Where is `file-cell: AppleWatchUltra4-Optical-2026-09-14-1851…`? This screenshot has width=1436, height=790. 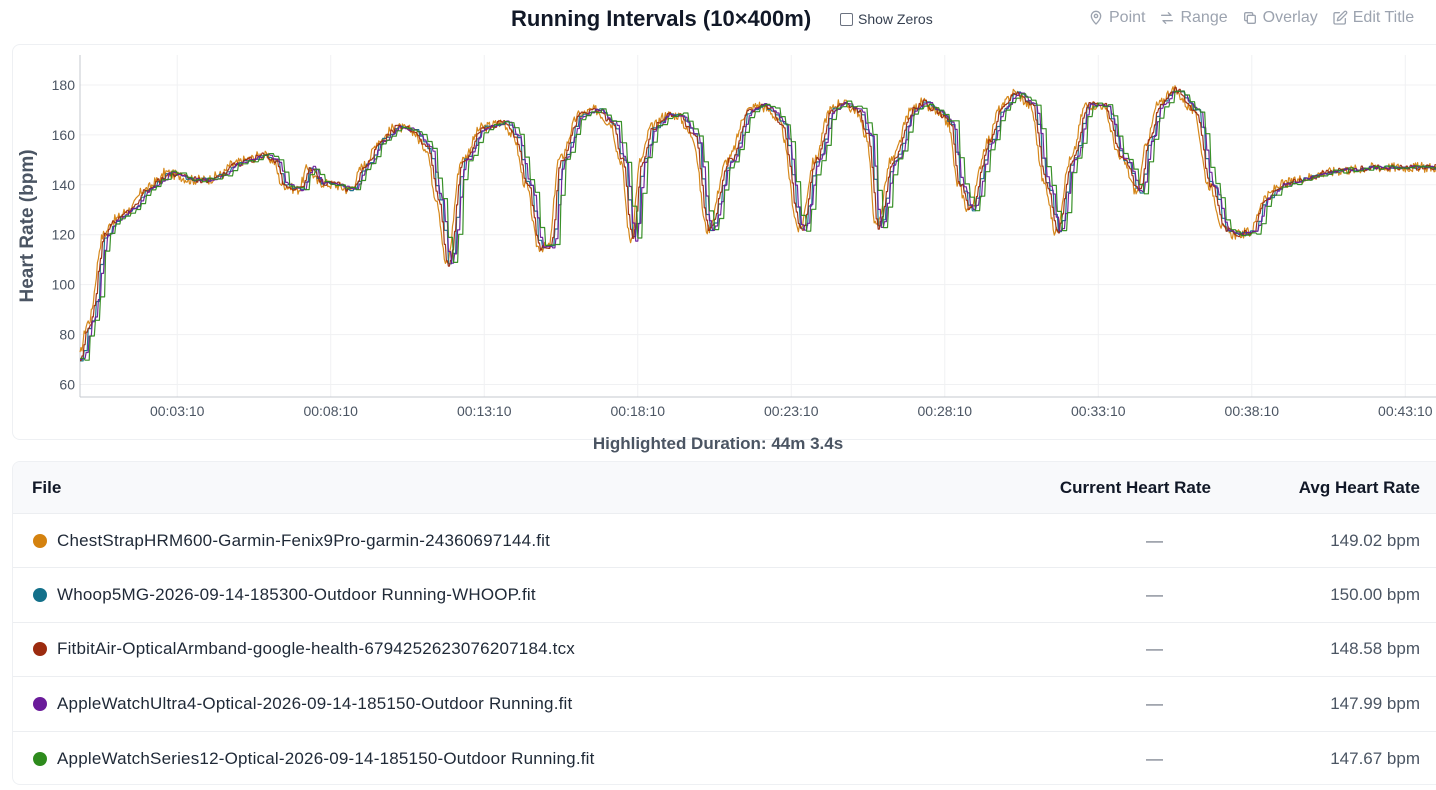 file-cell: AppleWatchUltra4-Optical-2026-09-14-1851… is located at coordinates (502, 704).